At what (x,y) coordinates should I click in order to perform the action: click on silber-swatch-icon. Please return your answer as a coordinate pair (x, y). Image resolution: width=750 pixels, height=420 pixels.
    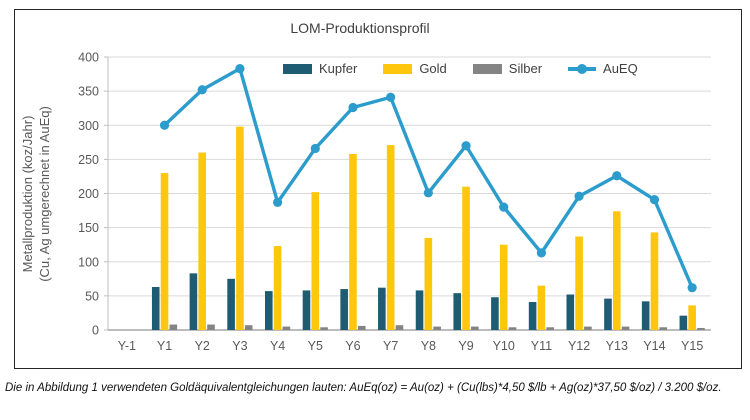
    Looking at the image, I should click on (487, 68).